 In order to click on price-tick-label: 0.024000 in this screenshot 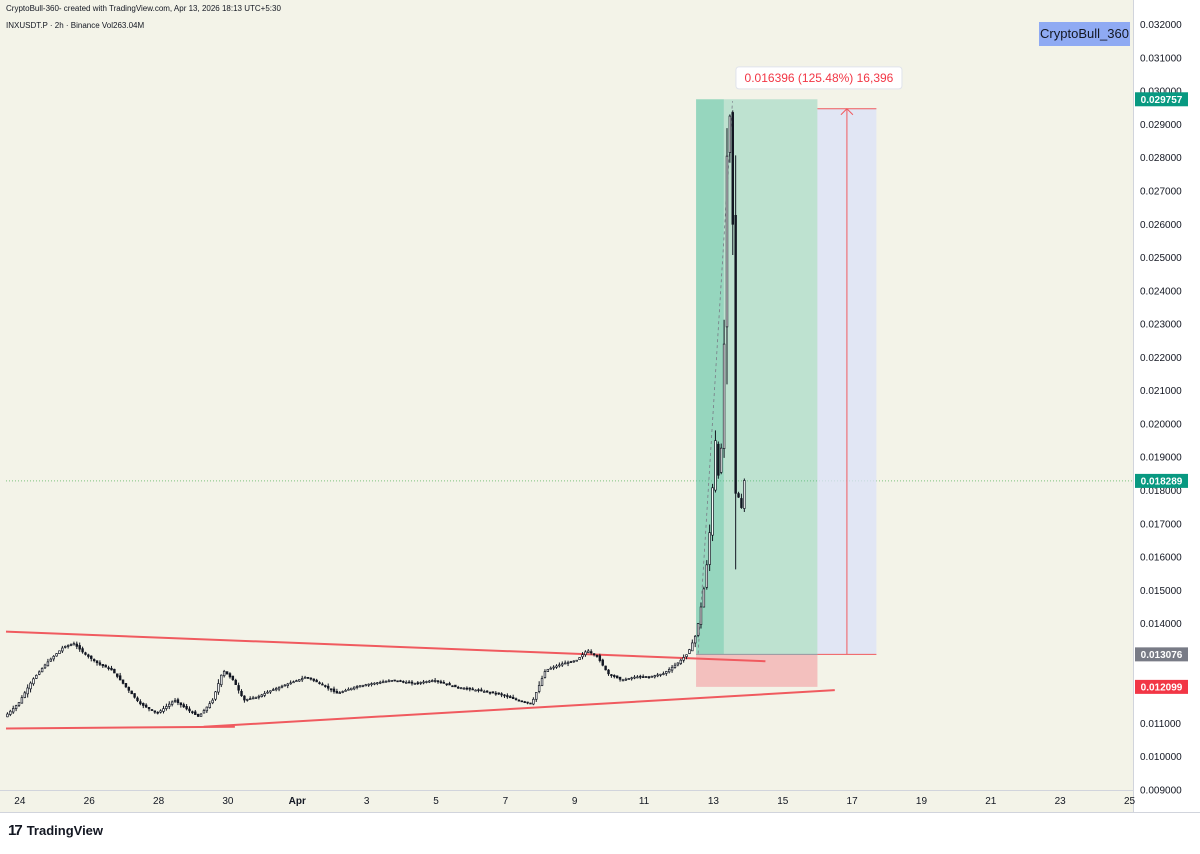, I will do `click(1161, 291)`.